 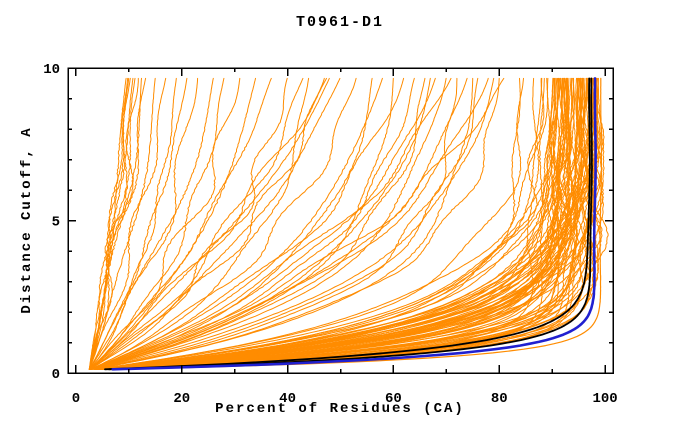 I want to click on y-tick-label: 0, so click(x=56, y=375).